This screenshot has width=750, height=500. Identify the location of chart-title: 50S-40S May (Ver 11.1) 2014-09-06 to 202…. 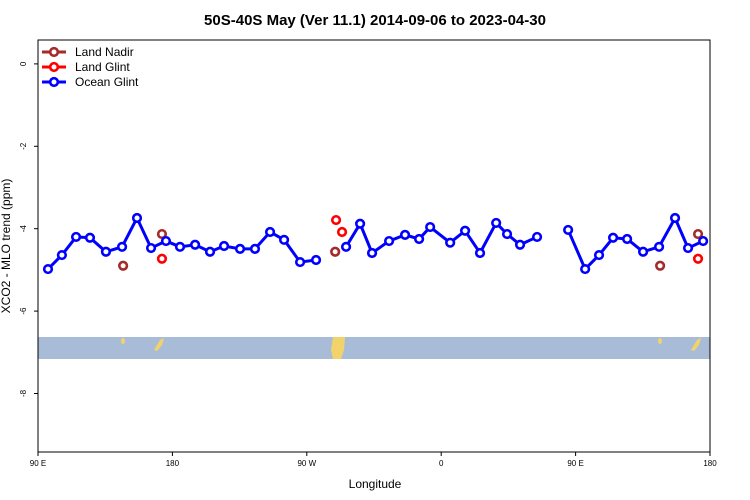
(375, 20).